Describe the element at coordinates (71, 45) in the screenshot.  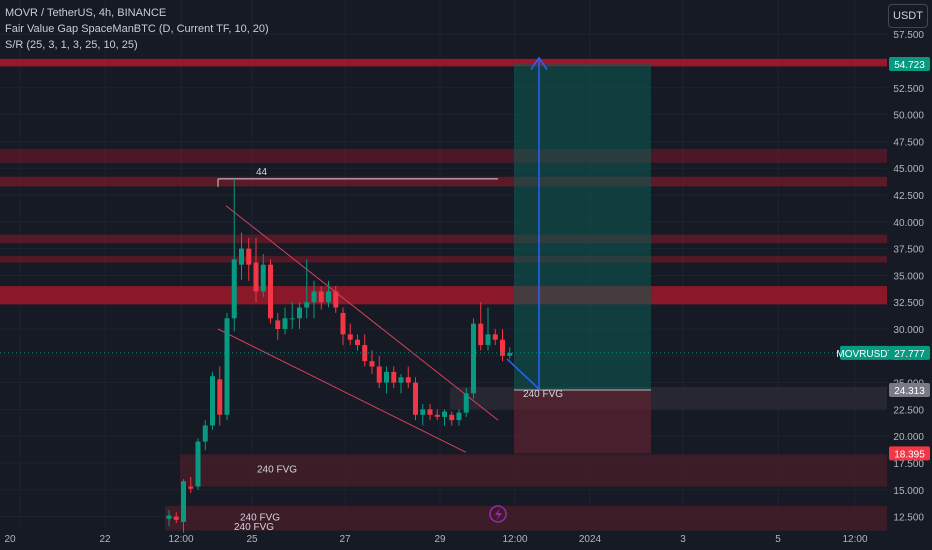
I see `indicator-sr-legend: S/R (25, 3, 1, 3, 25, 10, 25)` at that location.